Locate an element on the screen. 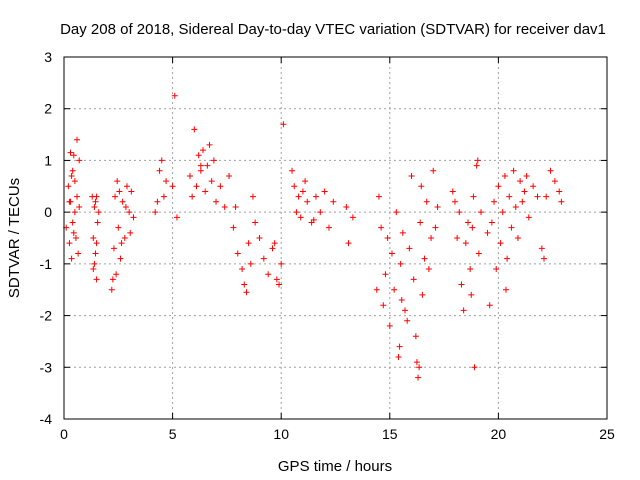 The width and height of the screenshot is (640, 480). x-axis-label: GPS time / hours is located at coordinates (335, 466).